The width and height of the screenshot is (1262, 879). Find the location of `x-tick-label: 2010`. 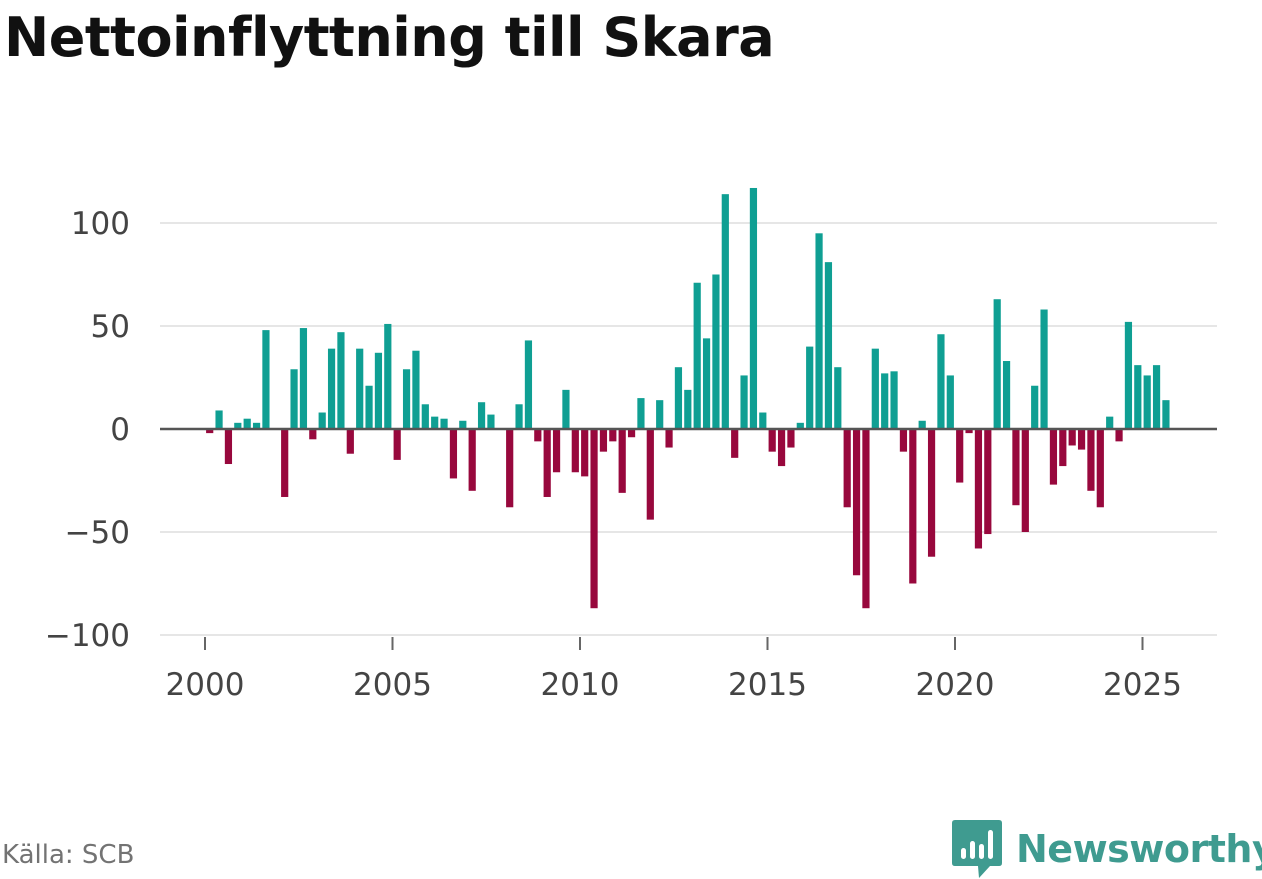

x-tick-label: 2010 is located at coordinates (580, 685).